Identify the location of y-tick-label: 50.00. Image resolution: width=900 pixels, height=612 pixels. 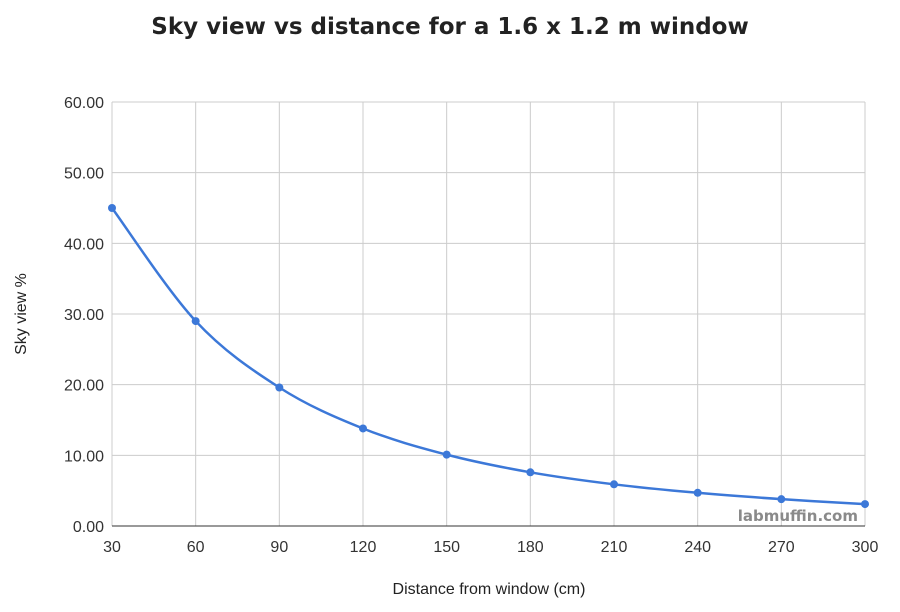
(84, 174).